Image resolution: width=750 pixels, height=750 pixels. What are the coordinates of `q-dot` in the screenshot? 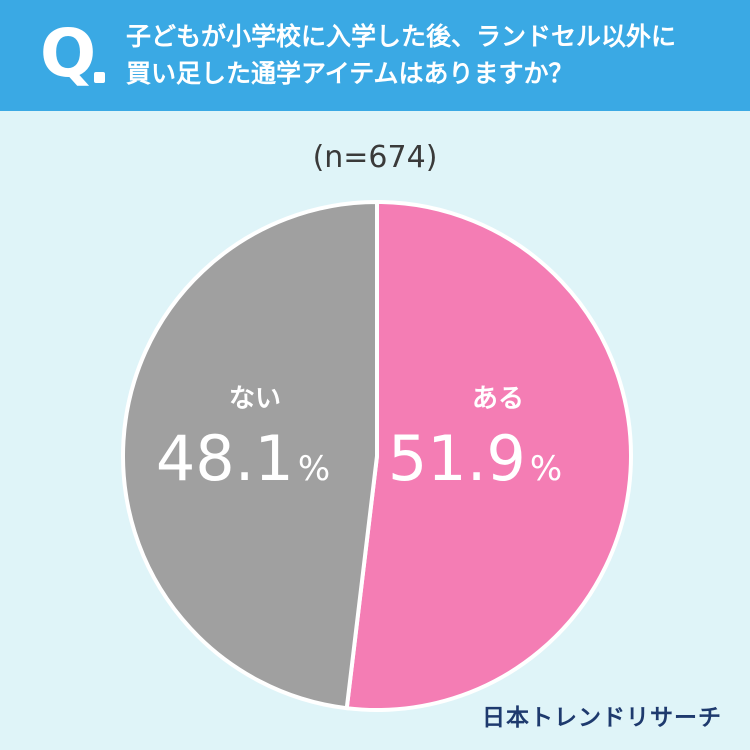 It's located at (99, 77).